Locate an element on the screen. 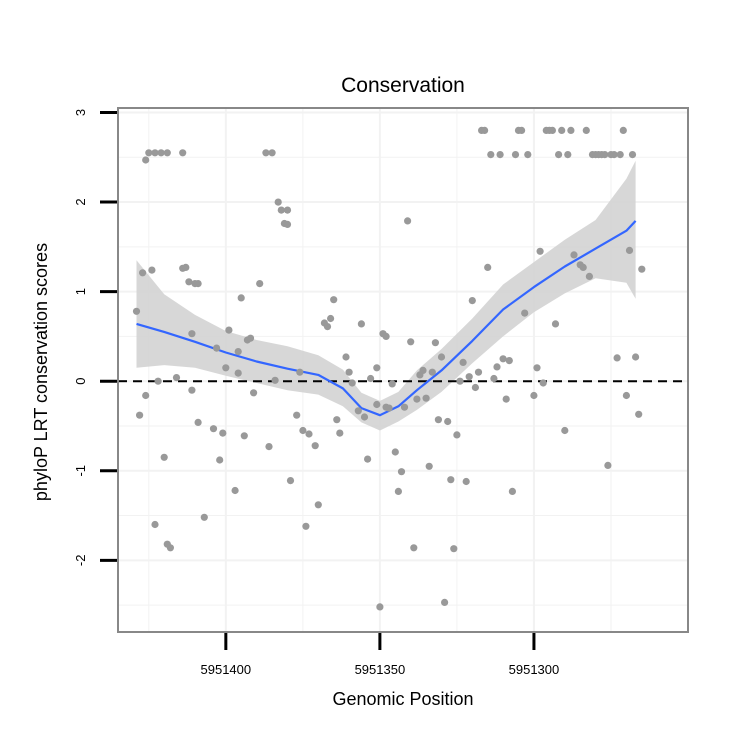 This screenshot has width=750, height=750. y-tick-label: 2 is located at coordinates (80, 201).